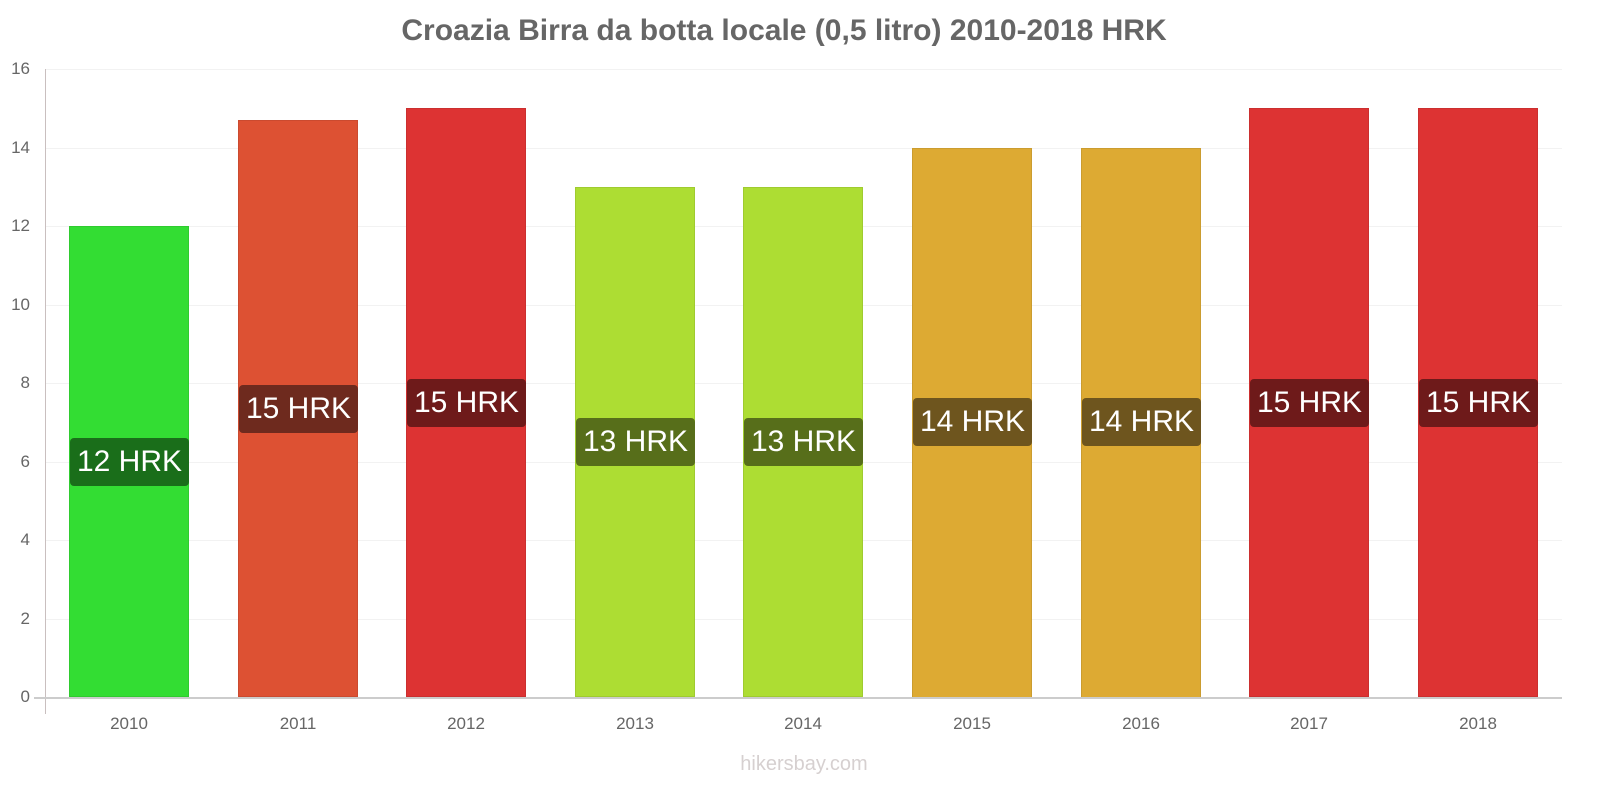  What do you see at coordinates (972, 422) in the screenshot?
I see `data-label-2015: 14 HRK` at bounding box center [972, 422].